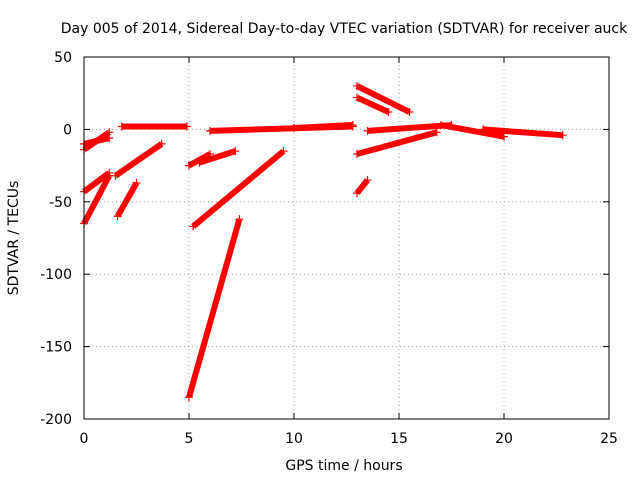  Describe the element at coordinates (349, 439) in the screenshot. I see `x-tick-labels: 0 5 10 15 20 25` at that location.